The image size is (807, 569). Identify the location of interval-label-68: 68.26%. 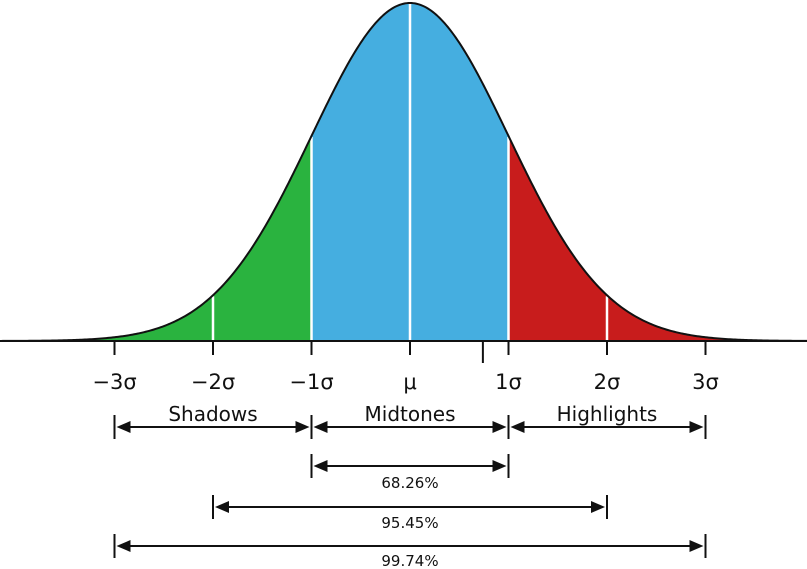
(409, 483).